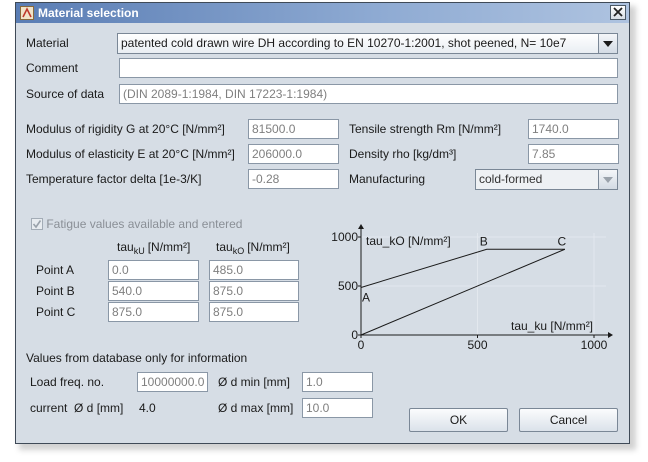 Image resolution: width=648 pixels, height=462 pixels. What do you see at coordinates (573, 154) in the screenshot?
I see `property-field: 7.85` at bounding box center [573, 154].